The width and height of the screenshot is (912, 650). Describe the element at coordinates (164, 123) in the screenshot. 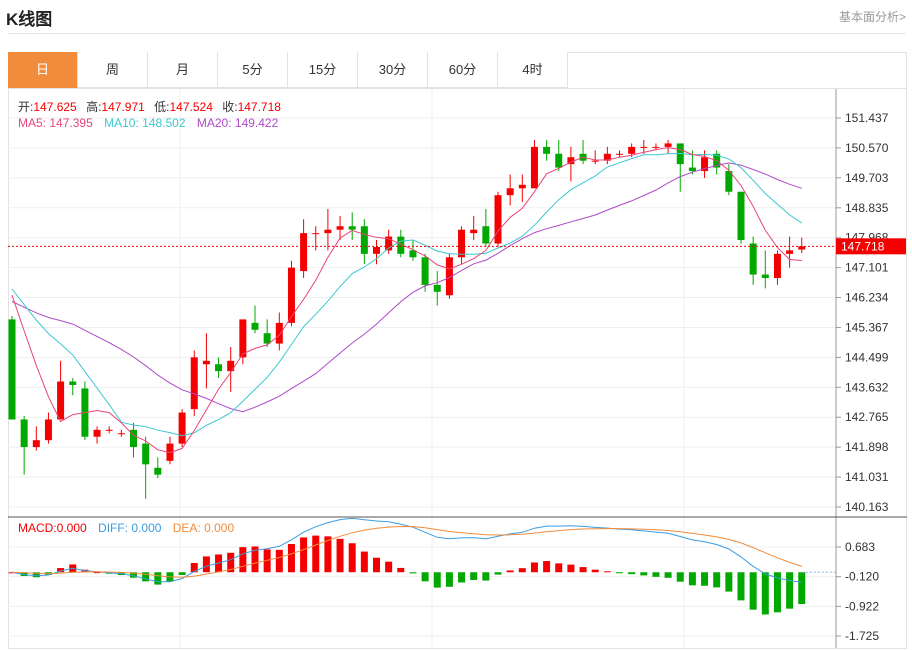

I see `ma10-value: 148.502` at that location.